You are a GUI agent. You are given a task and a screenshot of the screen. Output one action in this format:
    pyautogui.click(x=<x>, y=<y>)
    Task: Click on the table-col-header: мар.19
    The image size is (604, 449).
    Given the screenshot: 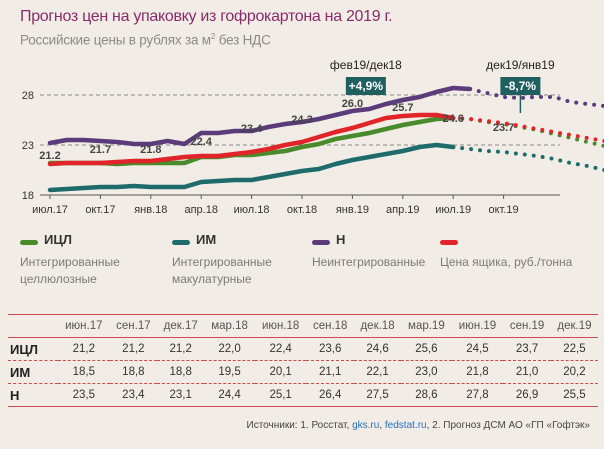 What is the action you would take?
    pyautogui.click(x=426, y=326)
    